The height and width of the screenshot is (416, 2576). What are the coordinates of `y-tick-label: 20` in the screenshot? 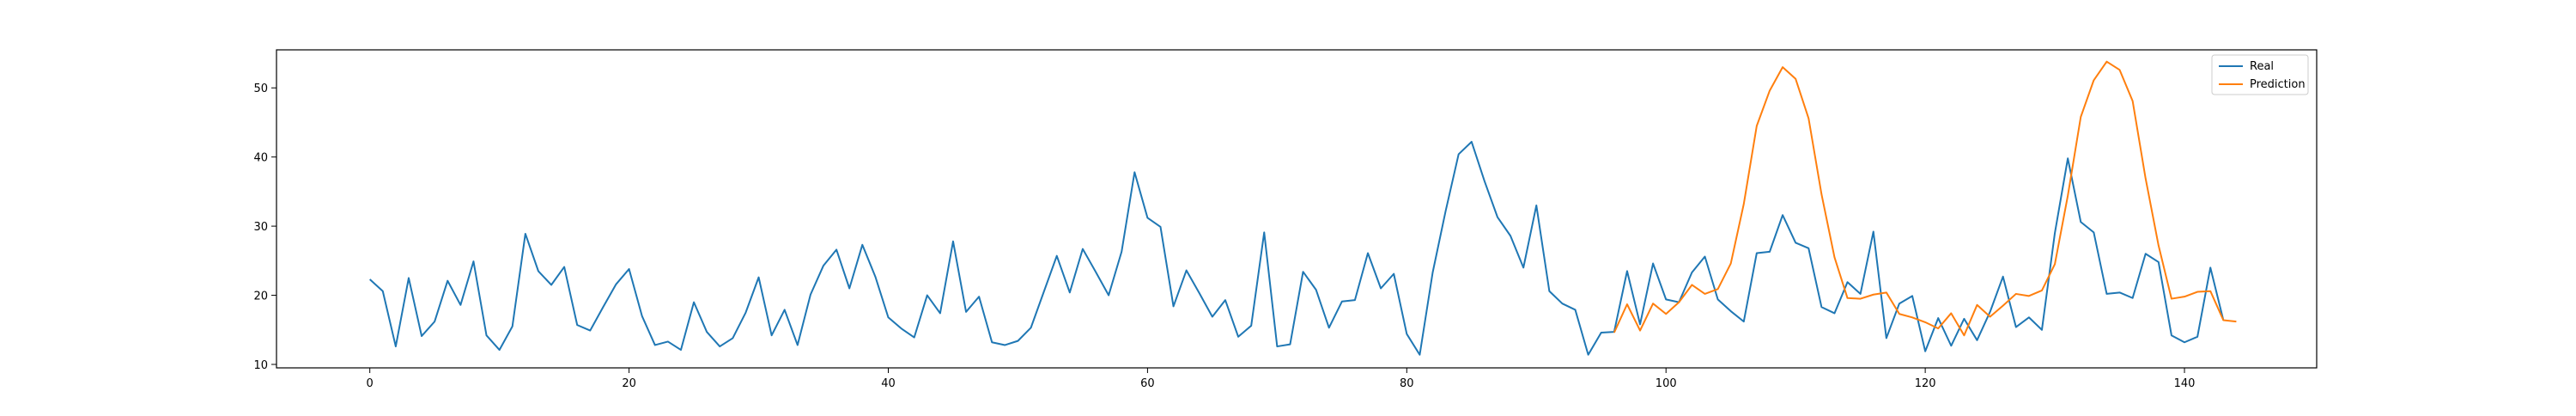 It's located at (260, 297).